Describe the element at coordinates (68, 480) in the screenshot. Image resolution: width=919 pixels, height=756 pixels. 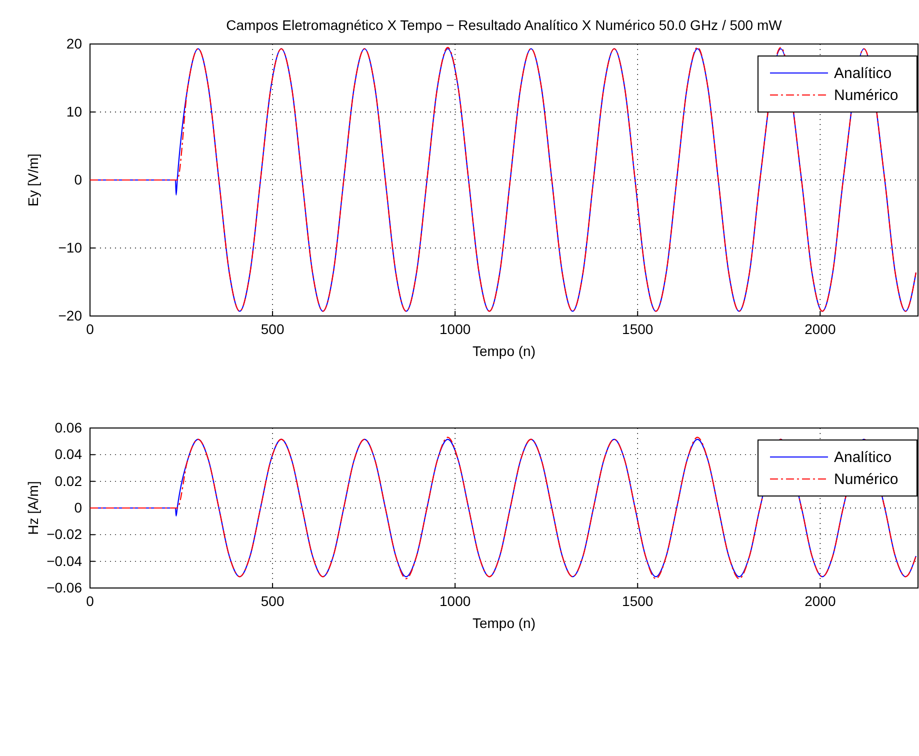
I see `y-tick-label: 0.02` at that location.